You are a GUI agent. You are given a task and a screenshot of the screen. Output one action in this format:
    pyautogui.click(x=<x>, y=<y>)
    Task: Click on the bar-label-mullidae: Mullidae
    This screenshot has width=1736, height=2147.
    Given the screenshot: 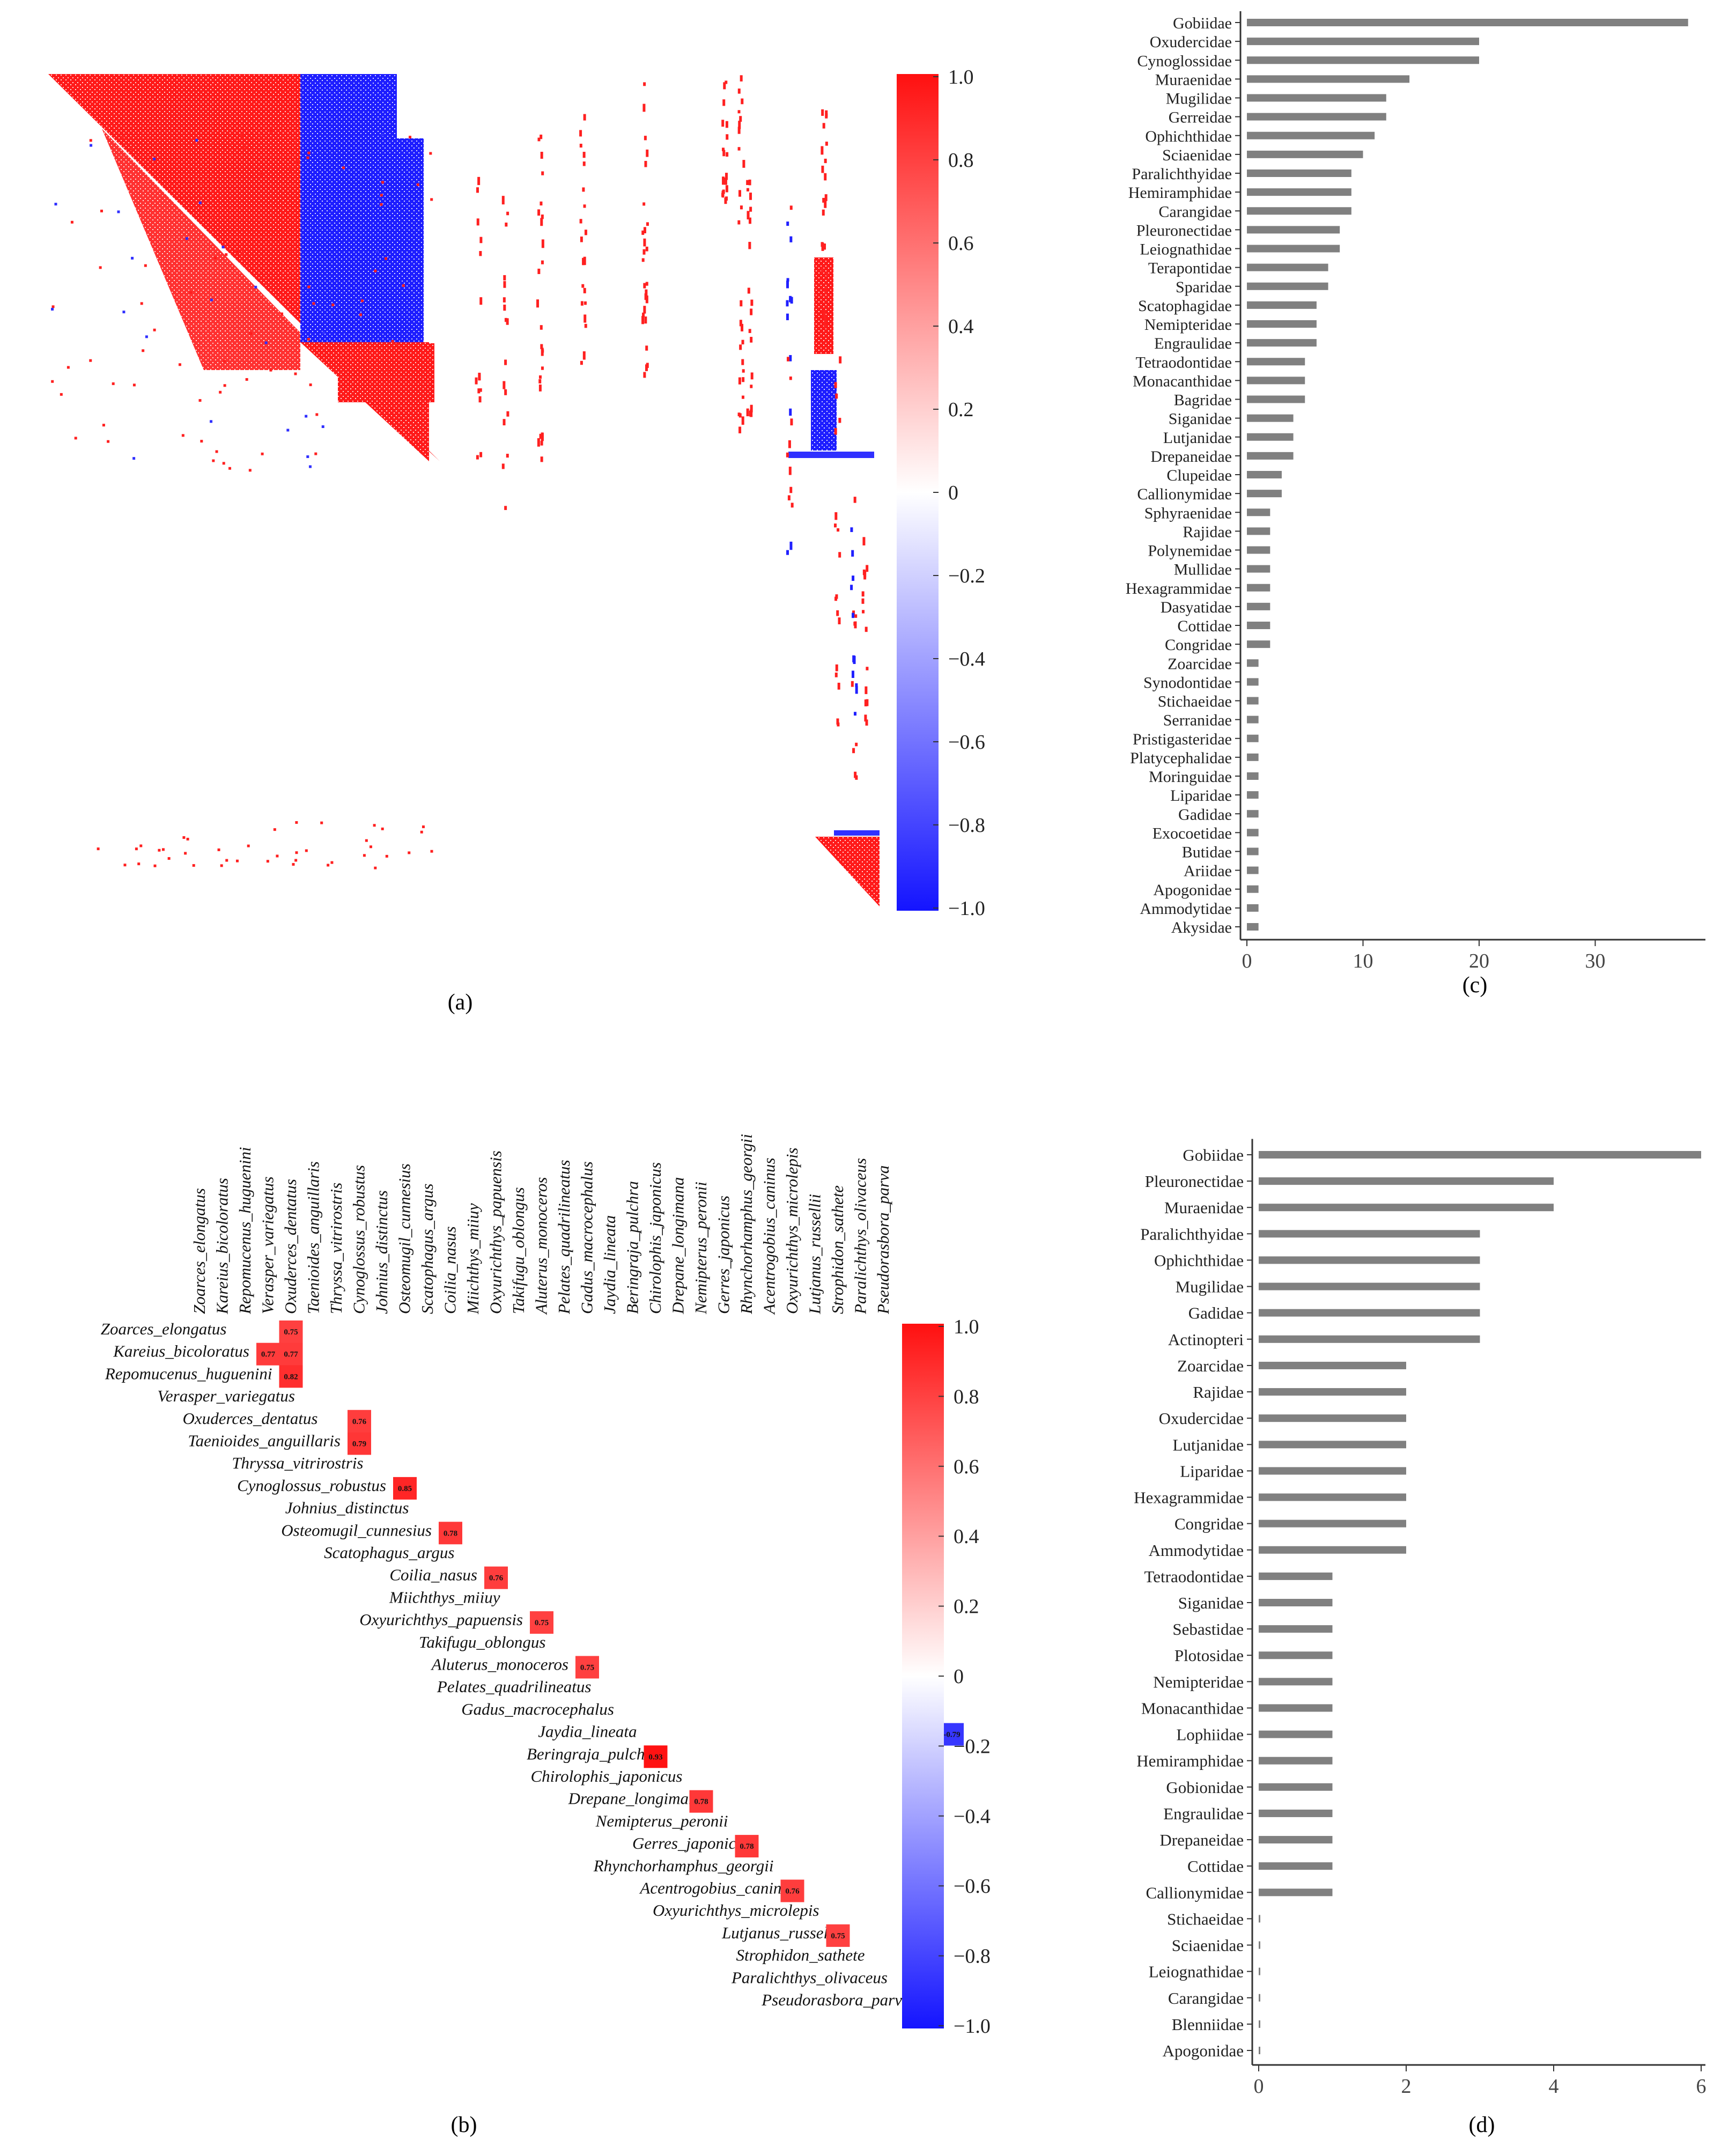 What is the action you would take?
    pyautogui.click(x=1203, y=570)
    